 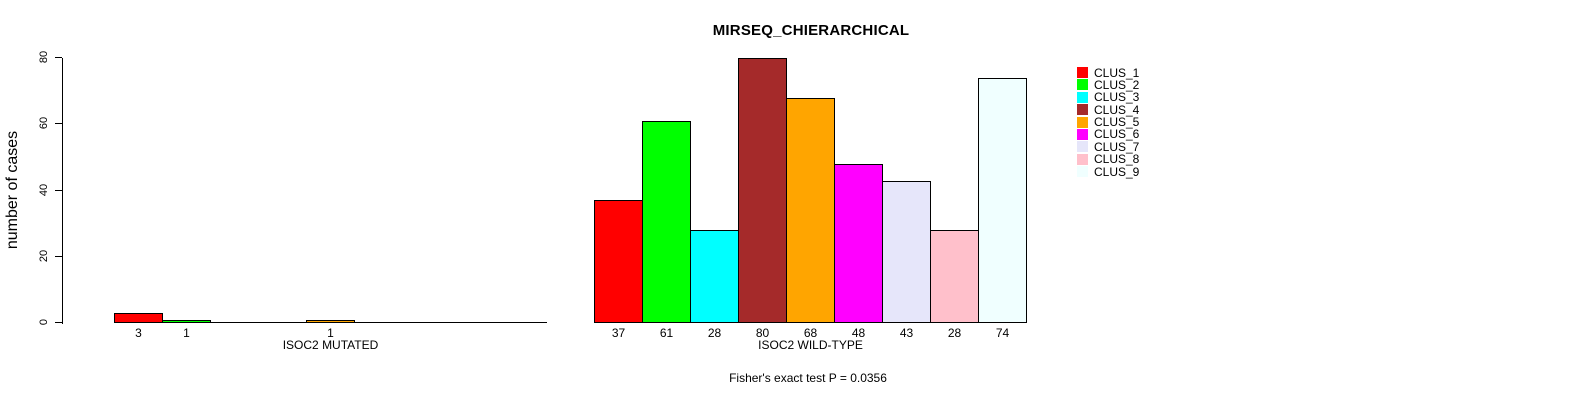 I want to click on legend-item: CLUS_6, so click(x=1108, y=134).